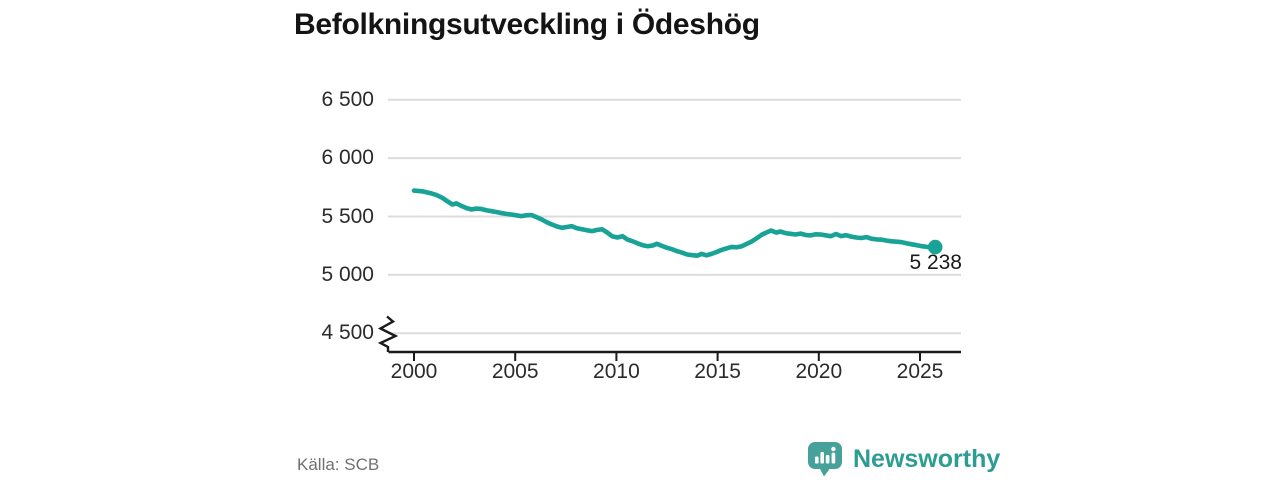 This screenshot has height=480, width=1280. Describe the element at coordinates (347, 333) in the screenshot. I see `y-axis-tick-label: 4 500` at that location.